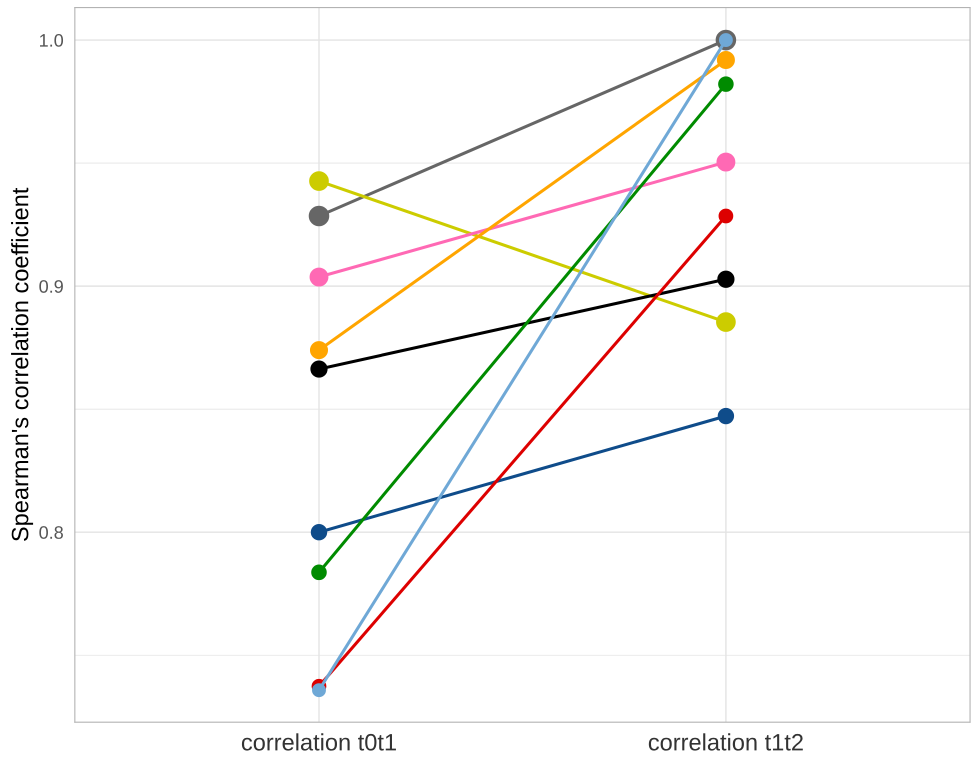  Describe the element at coordinates (51, 532) in the screenshot. I see `y-tick-label: 0.8` at that location.